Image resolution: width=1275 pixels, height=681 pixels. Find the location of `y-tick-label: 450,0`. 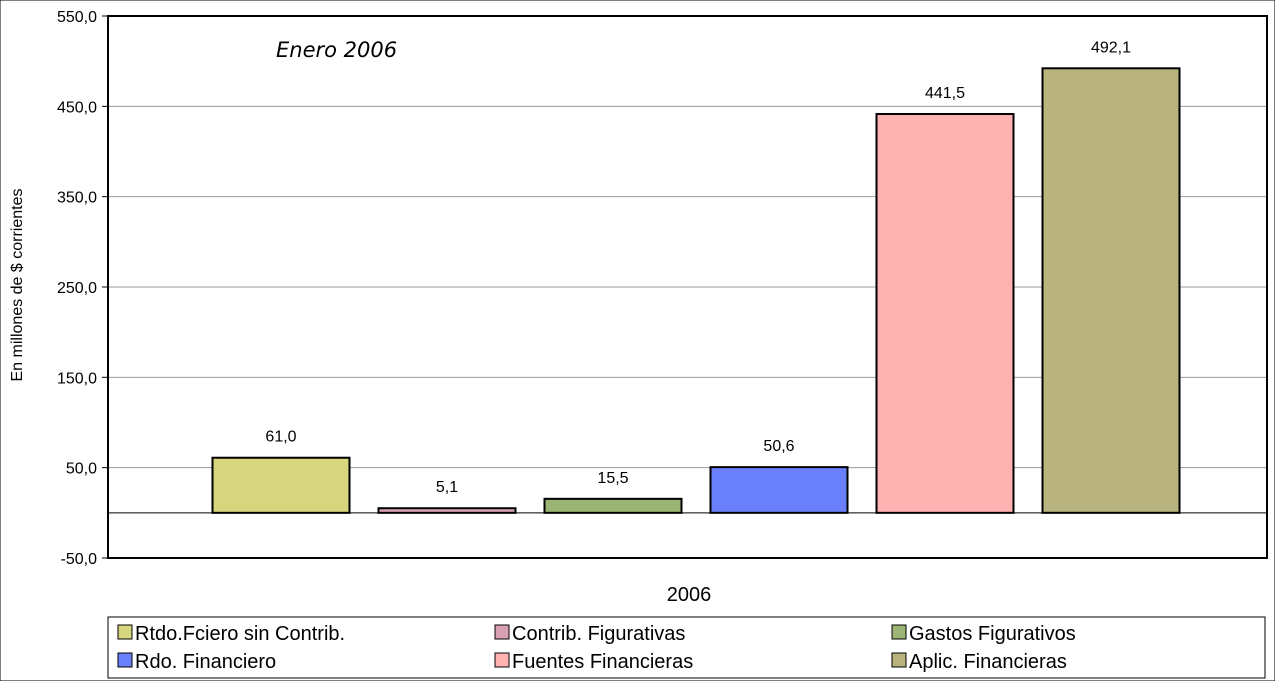

y-tick-label: 450,0 is located at coordinates (77, 107).